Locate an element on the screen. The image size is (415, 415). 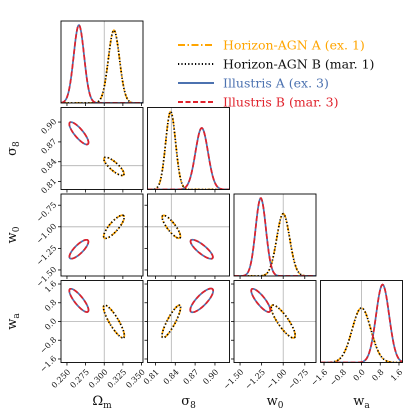
x-tick-wa: −0.8 is located at coordinates (338, 378).